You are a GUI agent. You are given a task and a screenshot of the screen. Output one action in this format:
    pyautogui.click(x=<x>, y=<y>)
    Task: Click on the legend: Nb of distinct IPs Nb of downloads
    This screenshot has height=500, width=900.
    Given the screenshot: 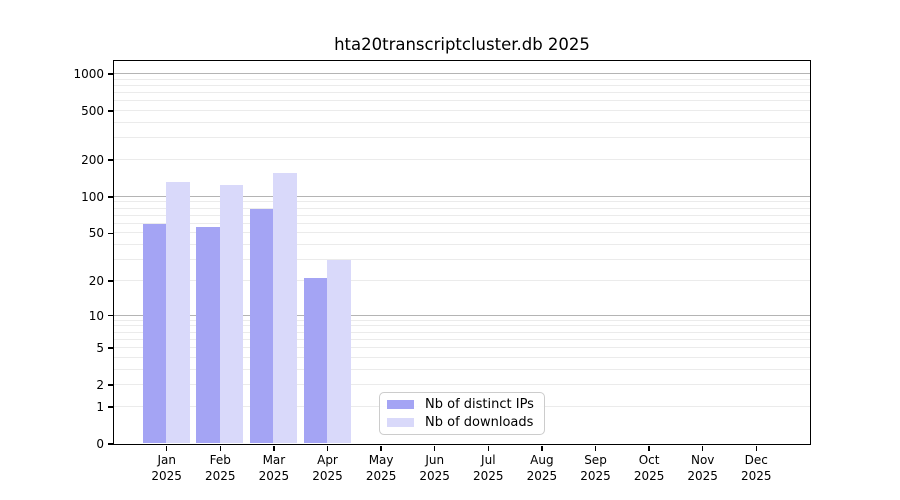 What is the action you would take?
    pyautogui.click(x=462, y=413)
    